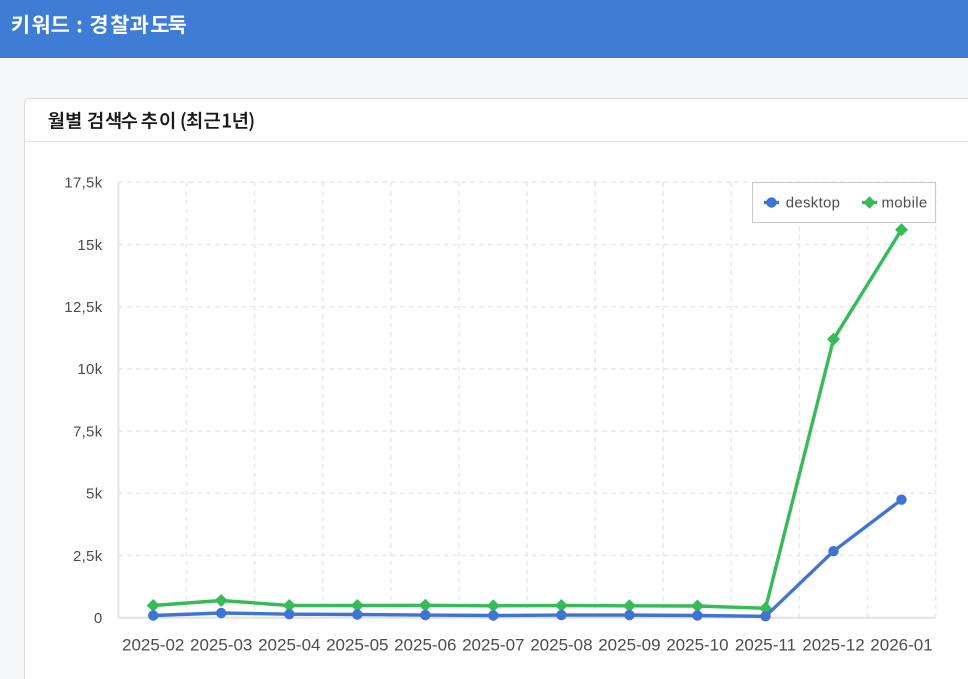  What do you see at coordinates (493, 645) in the screenshot?
I see `svg-text: 2025-07` at bounding box center [493, 645].